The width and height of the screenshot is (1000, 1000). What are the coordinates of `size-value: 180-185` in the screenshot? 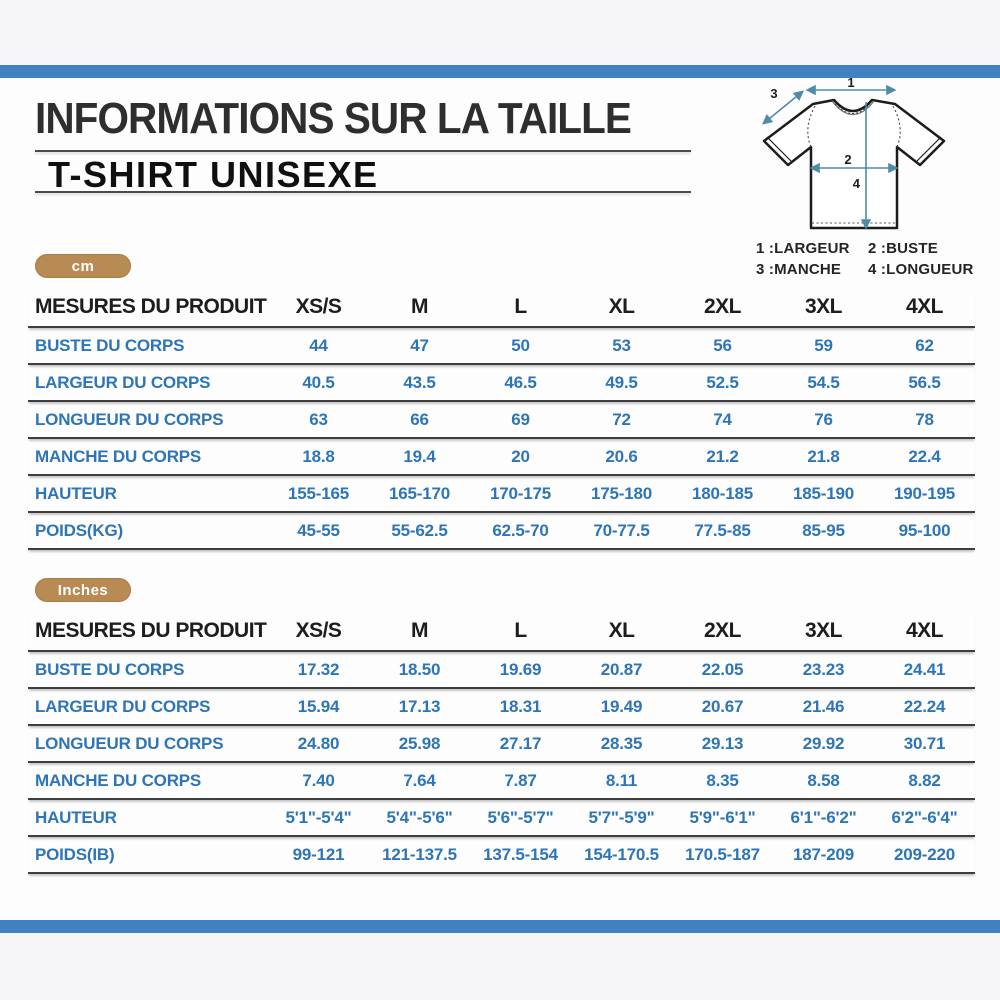 It's located at (722, 493).